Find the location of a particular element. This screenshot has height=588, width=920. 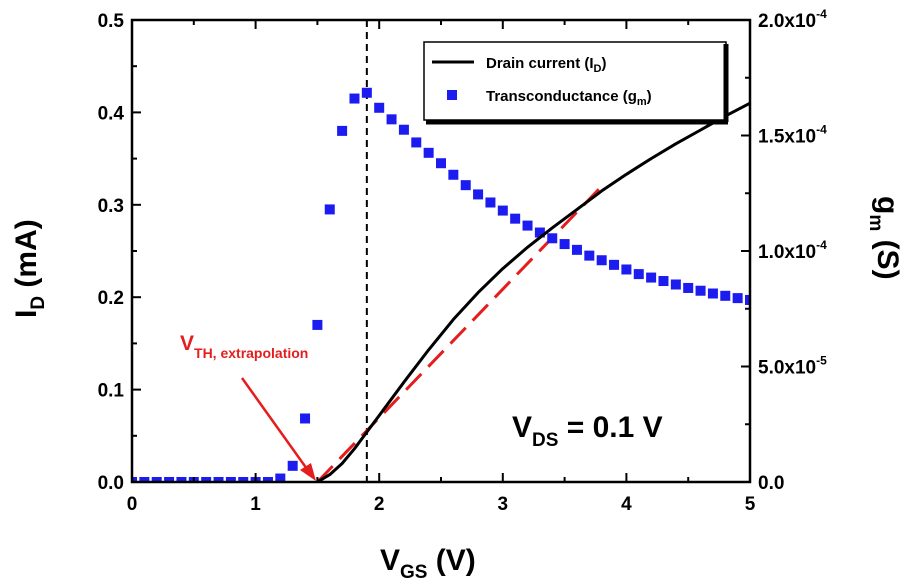

vds-annotation: VDS = 0.1 V is located at coordinates (587, 431).